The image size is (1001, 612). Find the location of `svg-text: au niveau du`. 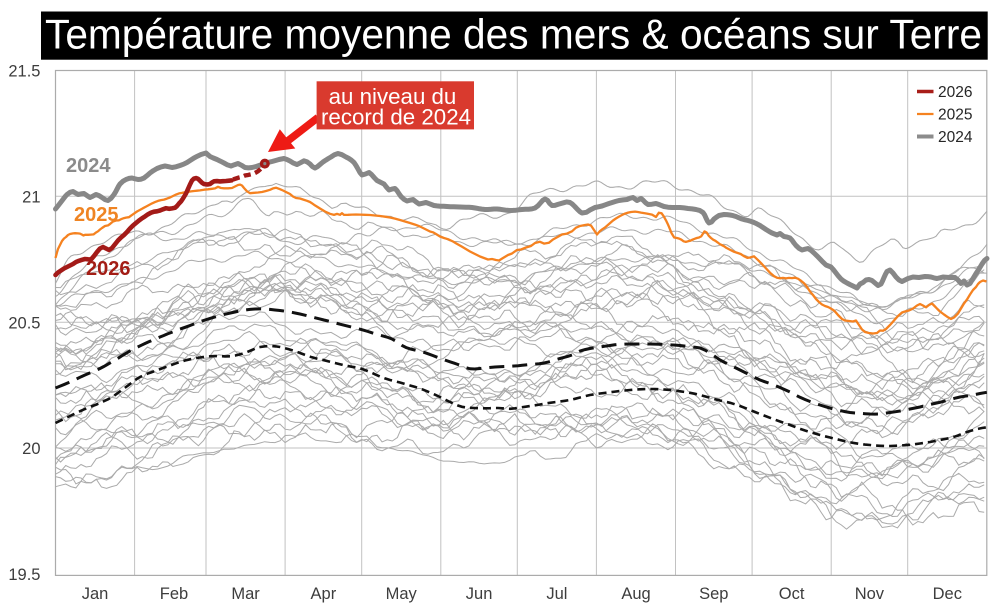

svg-text: au niveau du is located at coordinates (393, 96).